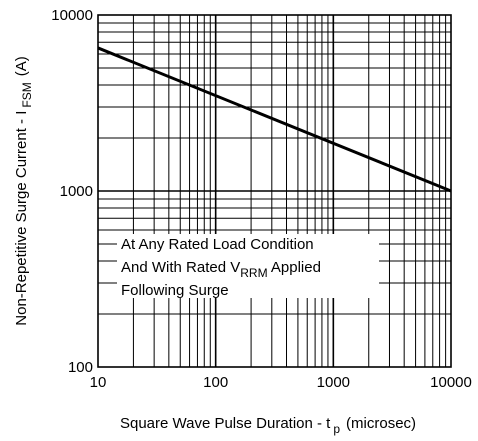  What do you see at coordinates (72, 15) in the screenshot?
I see `y-tick-label: 10000` at bounding box center [72, 15].